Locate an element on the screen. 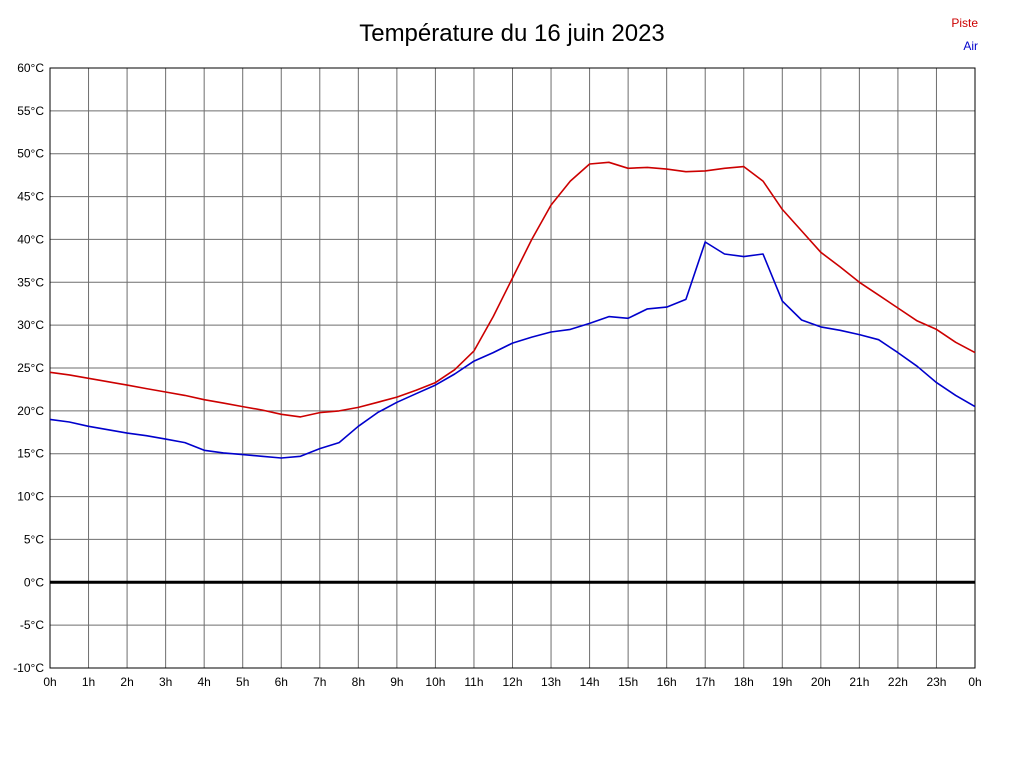  x-axis-tick-label: 23h is located at coordinates (936, 682).